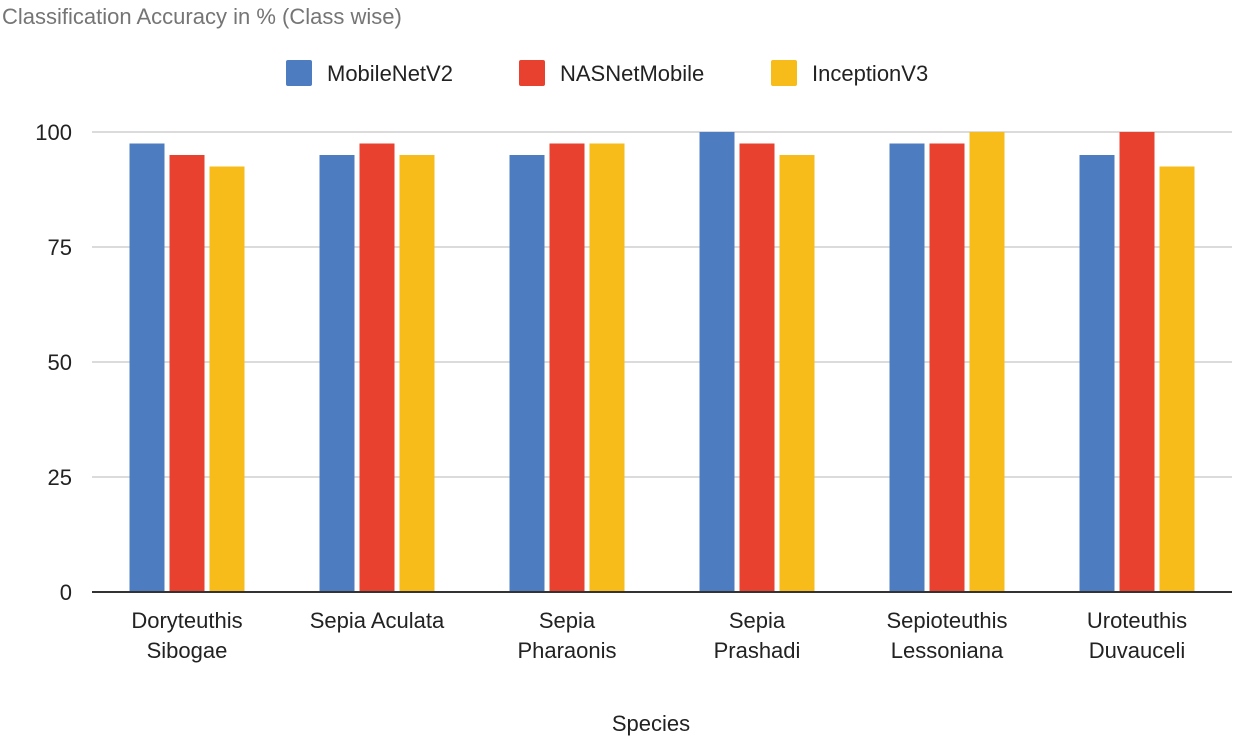 The width and height of the screenshot is (1250, 739). I want to click on legend-label: InceptionV3, so click(870, 73).